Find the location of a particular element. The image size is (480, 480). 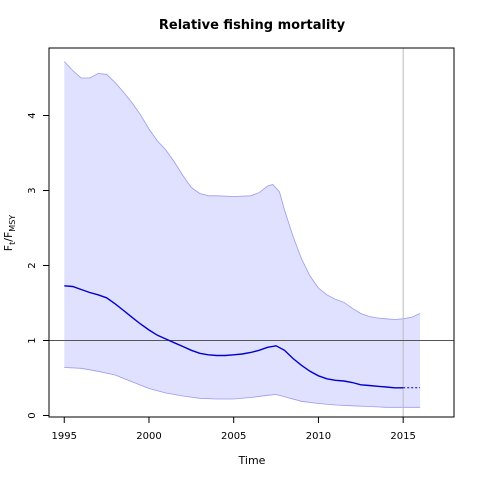

x-tick-label: 2000 is located at coordinates (148, 436).